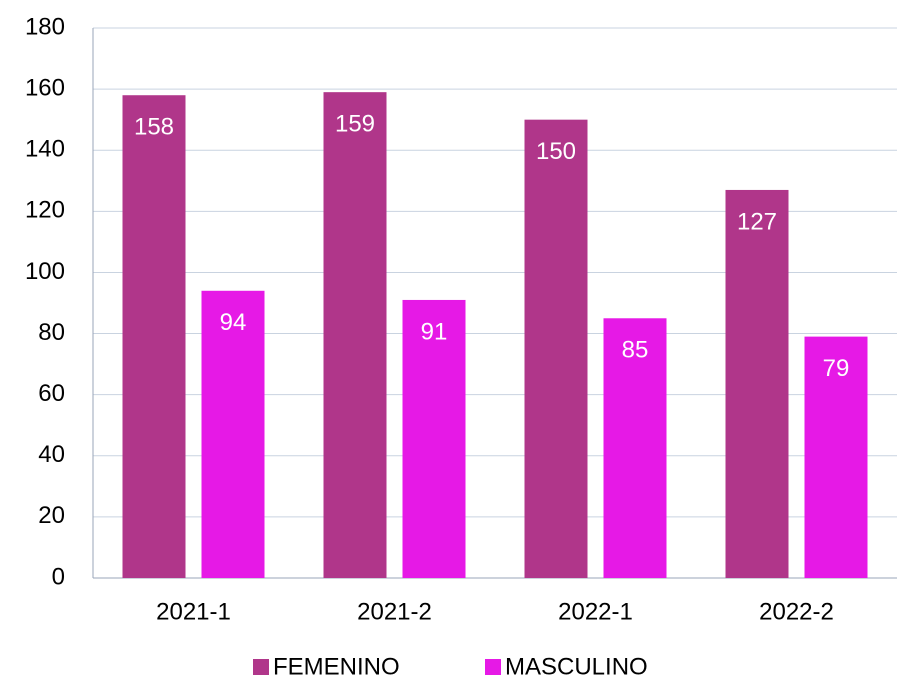 This screenshot has height=689, width=897. I want to click on y-tick-label: 180, so click(45, 26).